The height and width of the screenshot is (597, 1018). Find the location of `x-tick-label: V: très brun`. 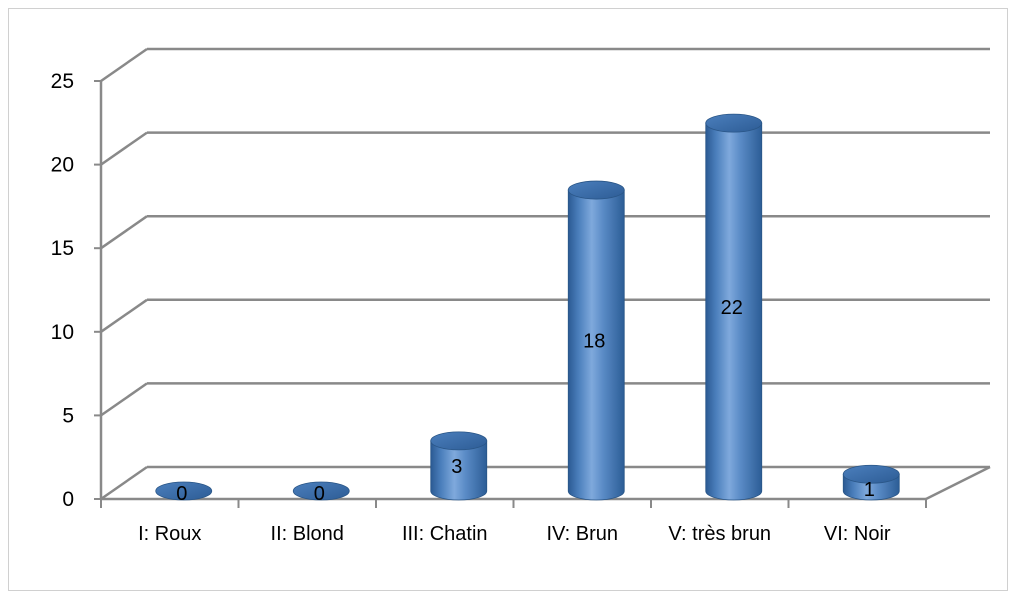

x-tick-label: V: très brun is located at coordinates (719, 534).